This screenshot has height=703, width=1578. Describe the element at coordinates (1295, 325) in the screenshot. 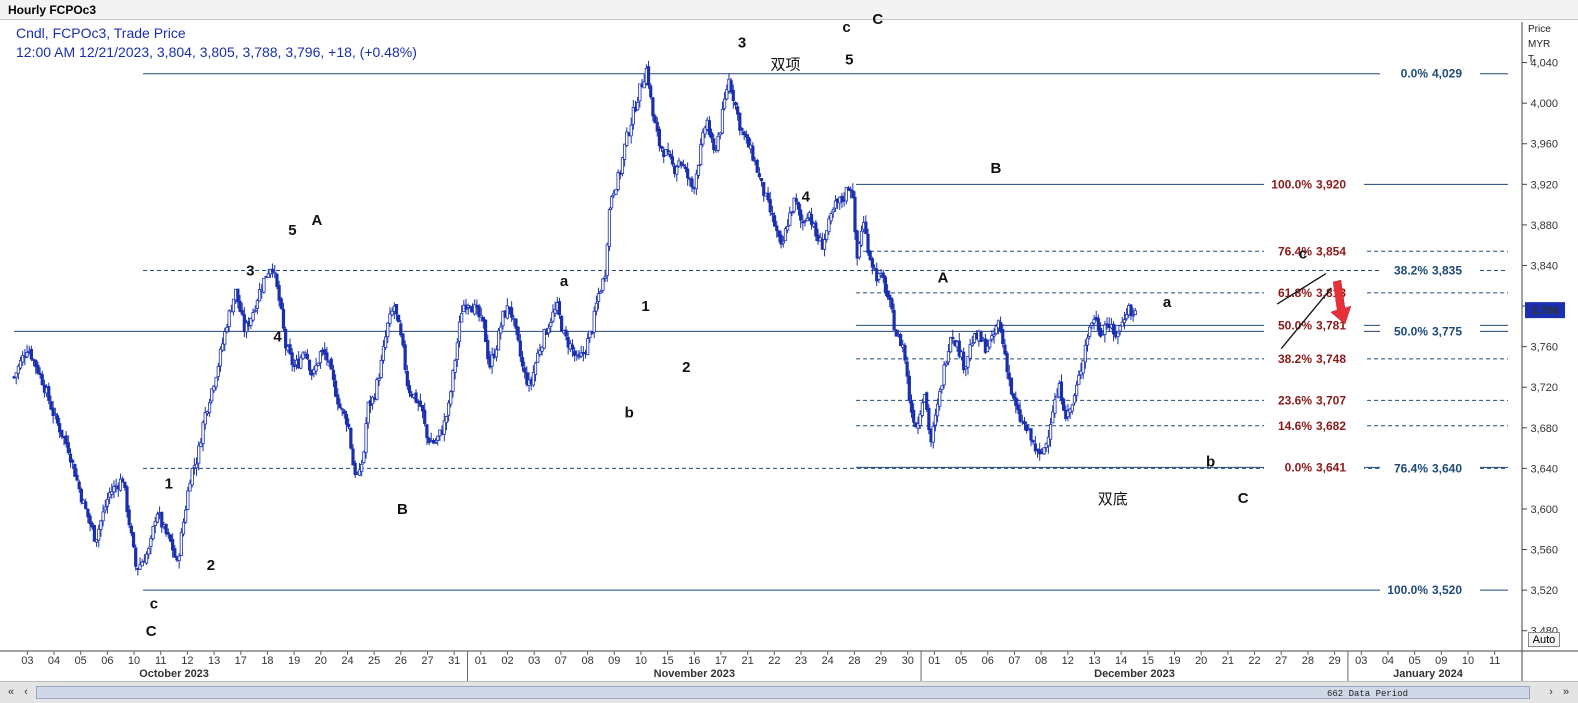

I see `fib-percent-label: 50.0%` at that location.